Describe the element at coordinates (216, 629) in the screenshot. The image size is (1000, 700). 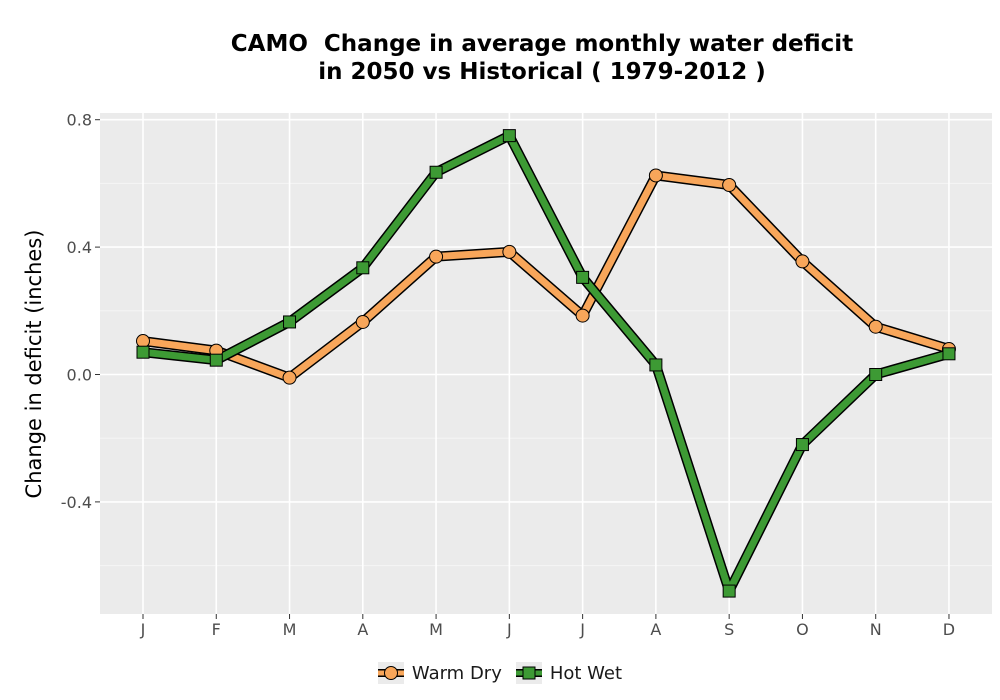
I see `x-tick-label: F` at that location.